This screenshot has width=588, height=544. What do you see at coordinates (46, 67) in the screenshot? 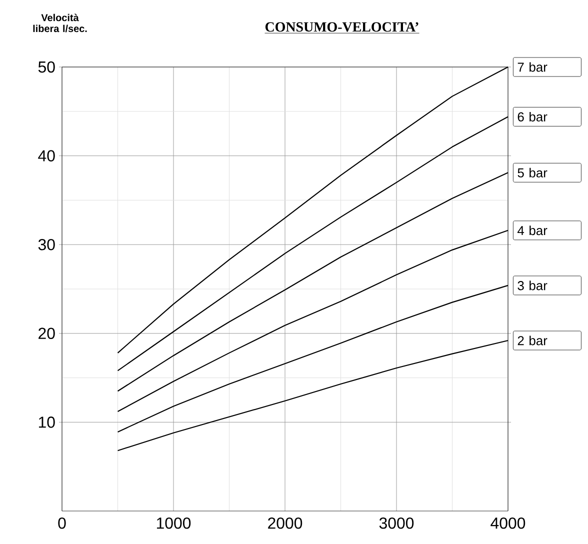
I see `y-tick-label: 50` at bounding box center [46, 67].